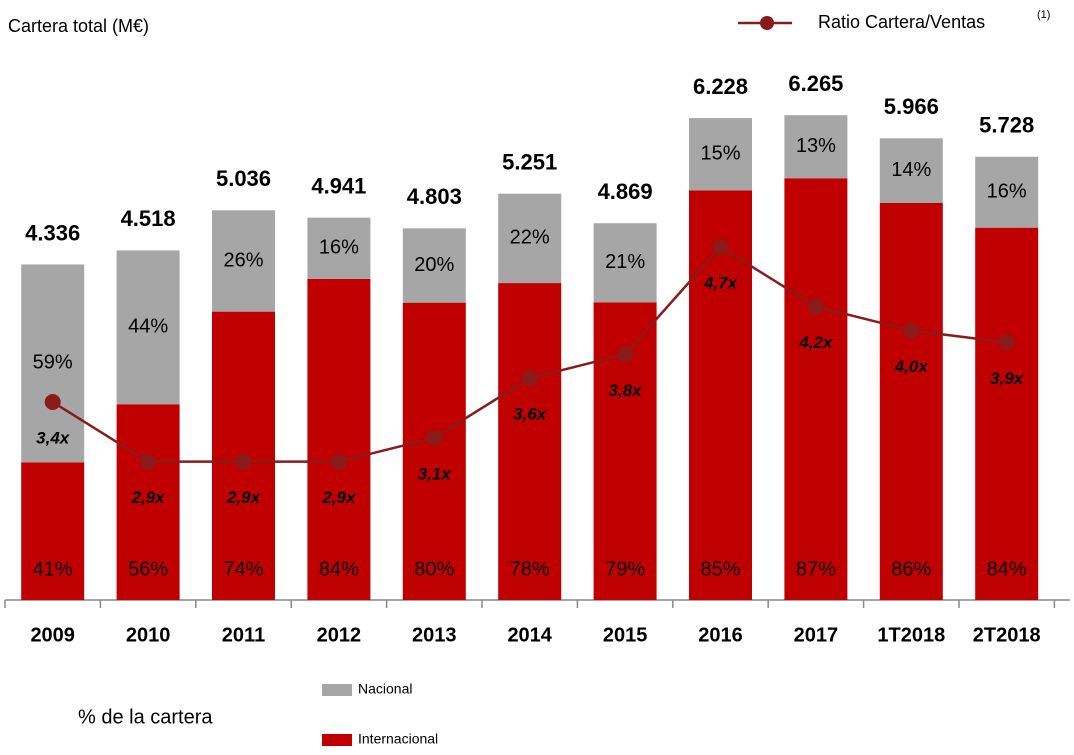 The image size is (1074, 755). I want to click on segment-label: 80%, so click(434, 569).